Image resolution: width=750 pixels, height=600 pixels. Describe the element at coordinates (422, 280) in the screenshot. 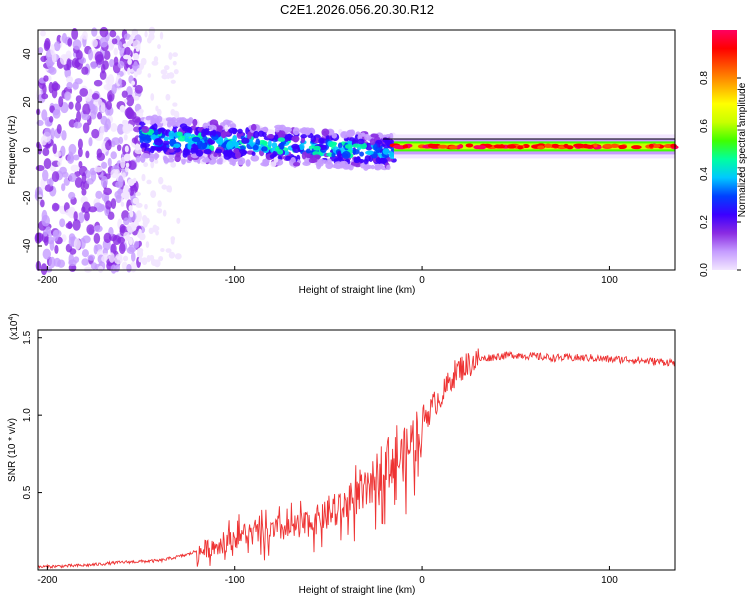

I see `spectrogram-x-tick-label: 0` at that location.